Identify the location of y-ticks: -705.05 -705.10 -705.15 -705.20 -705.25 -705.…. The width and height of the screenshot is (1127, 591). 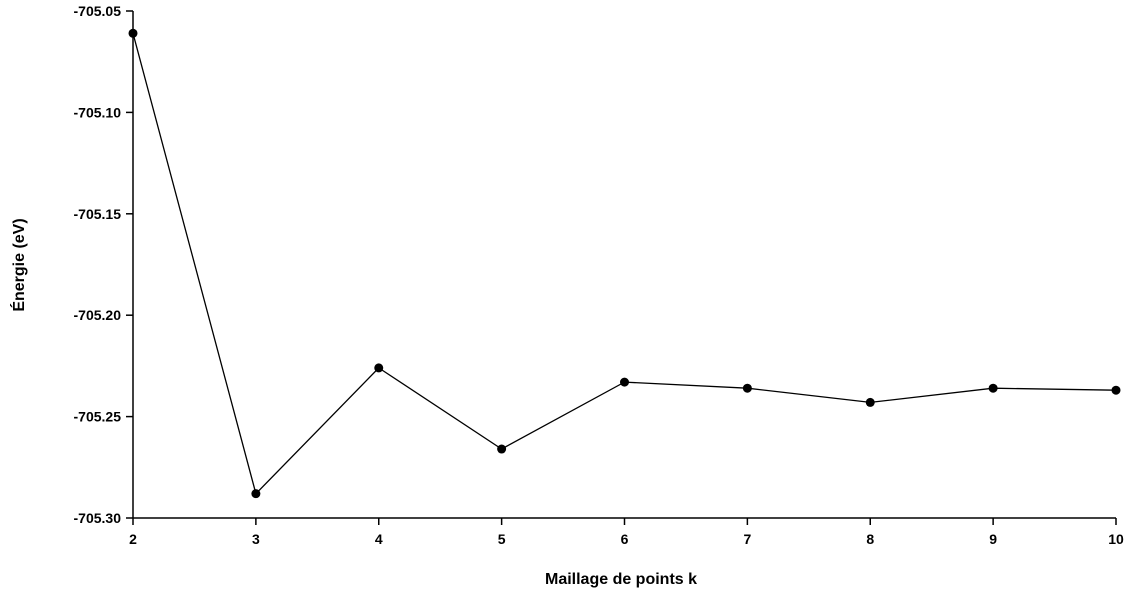
(103, 264).